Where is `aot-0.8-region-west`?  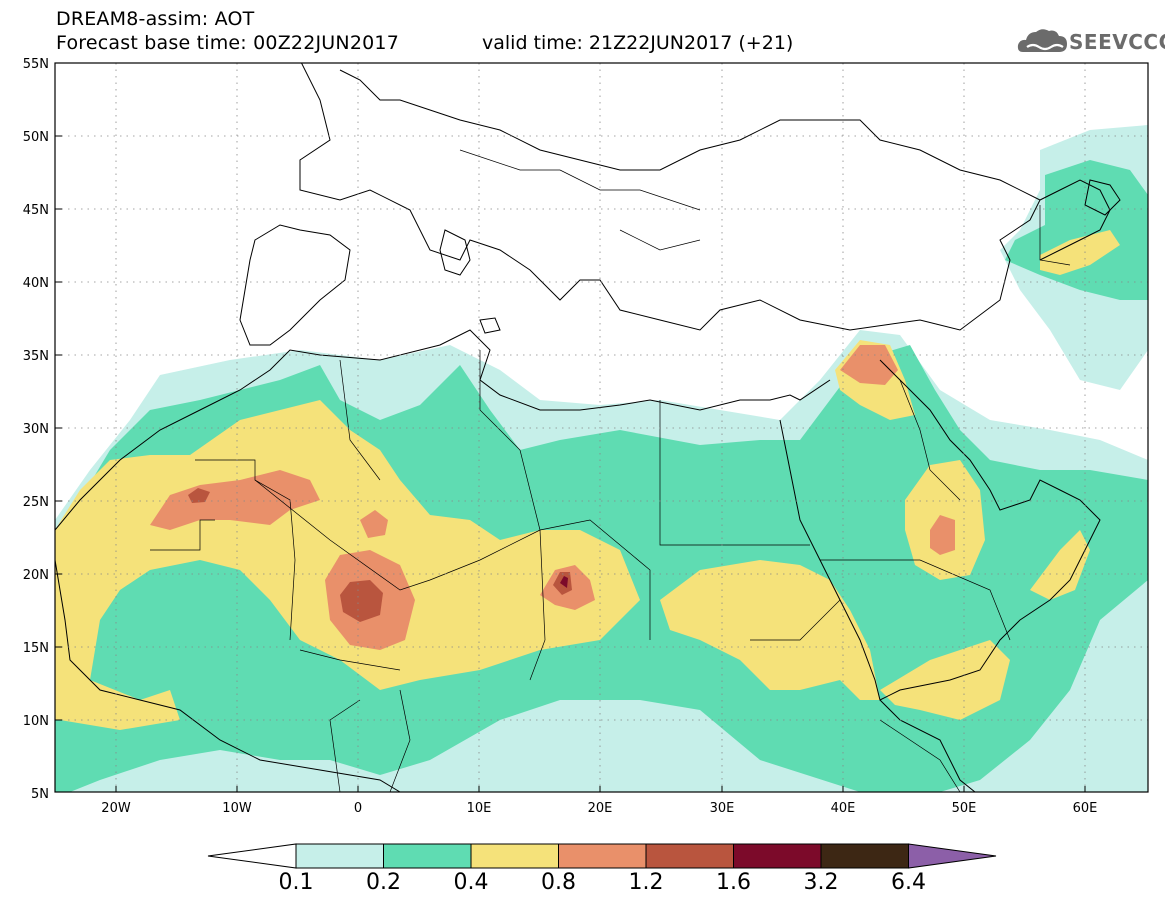
aot-0.8-region-west is located at coordinates (235, 500).